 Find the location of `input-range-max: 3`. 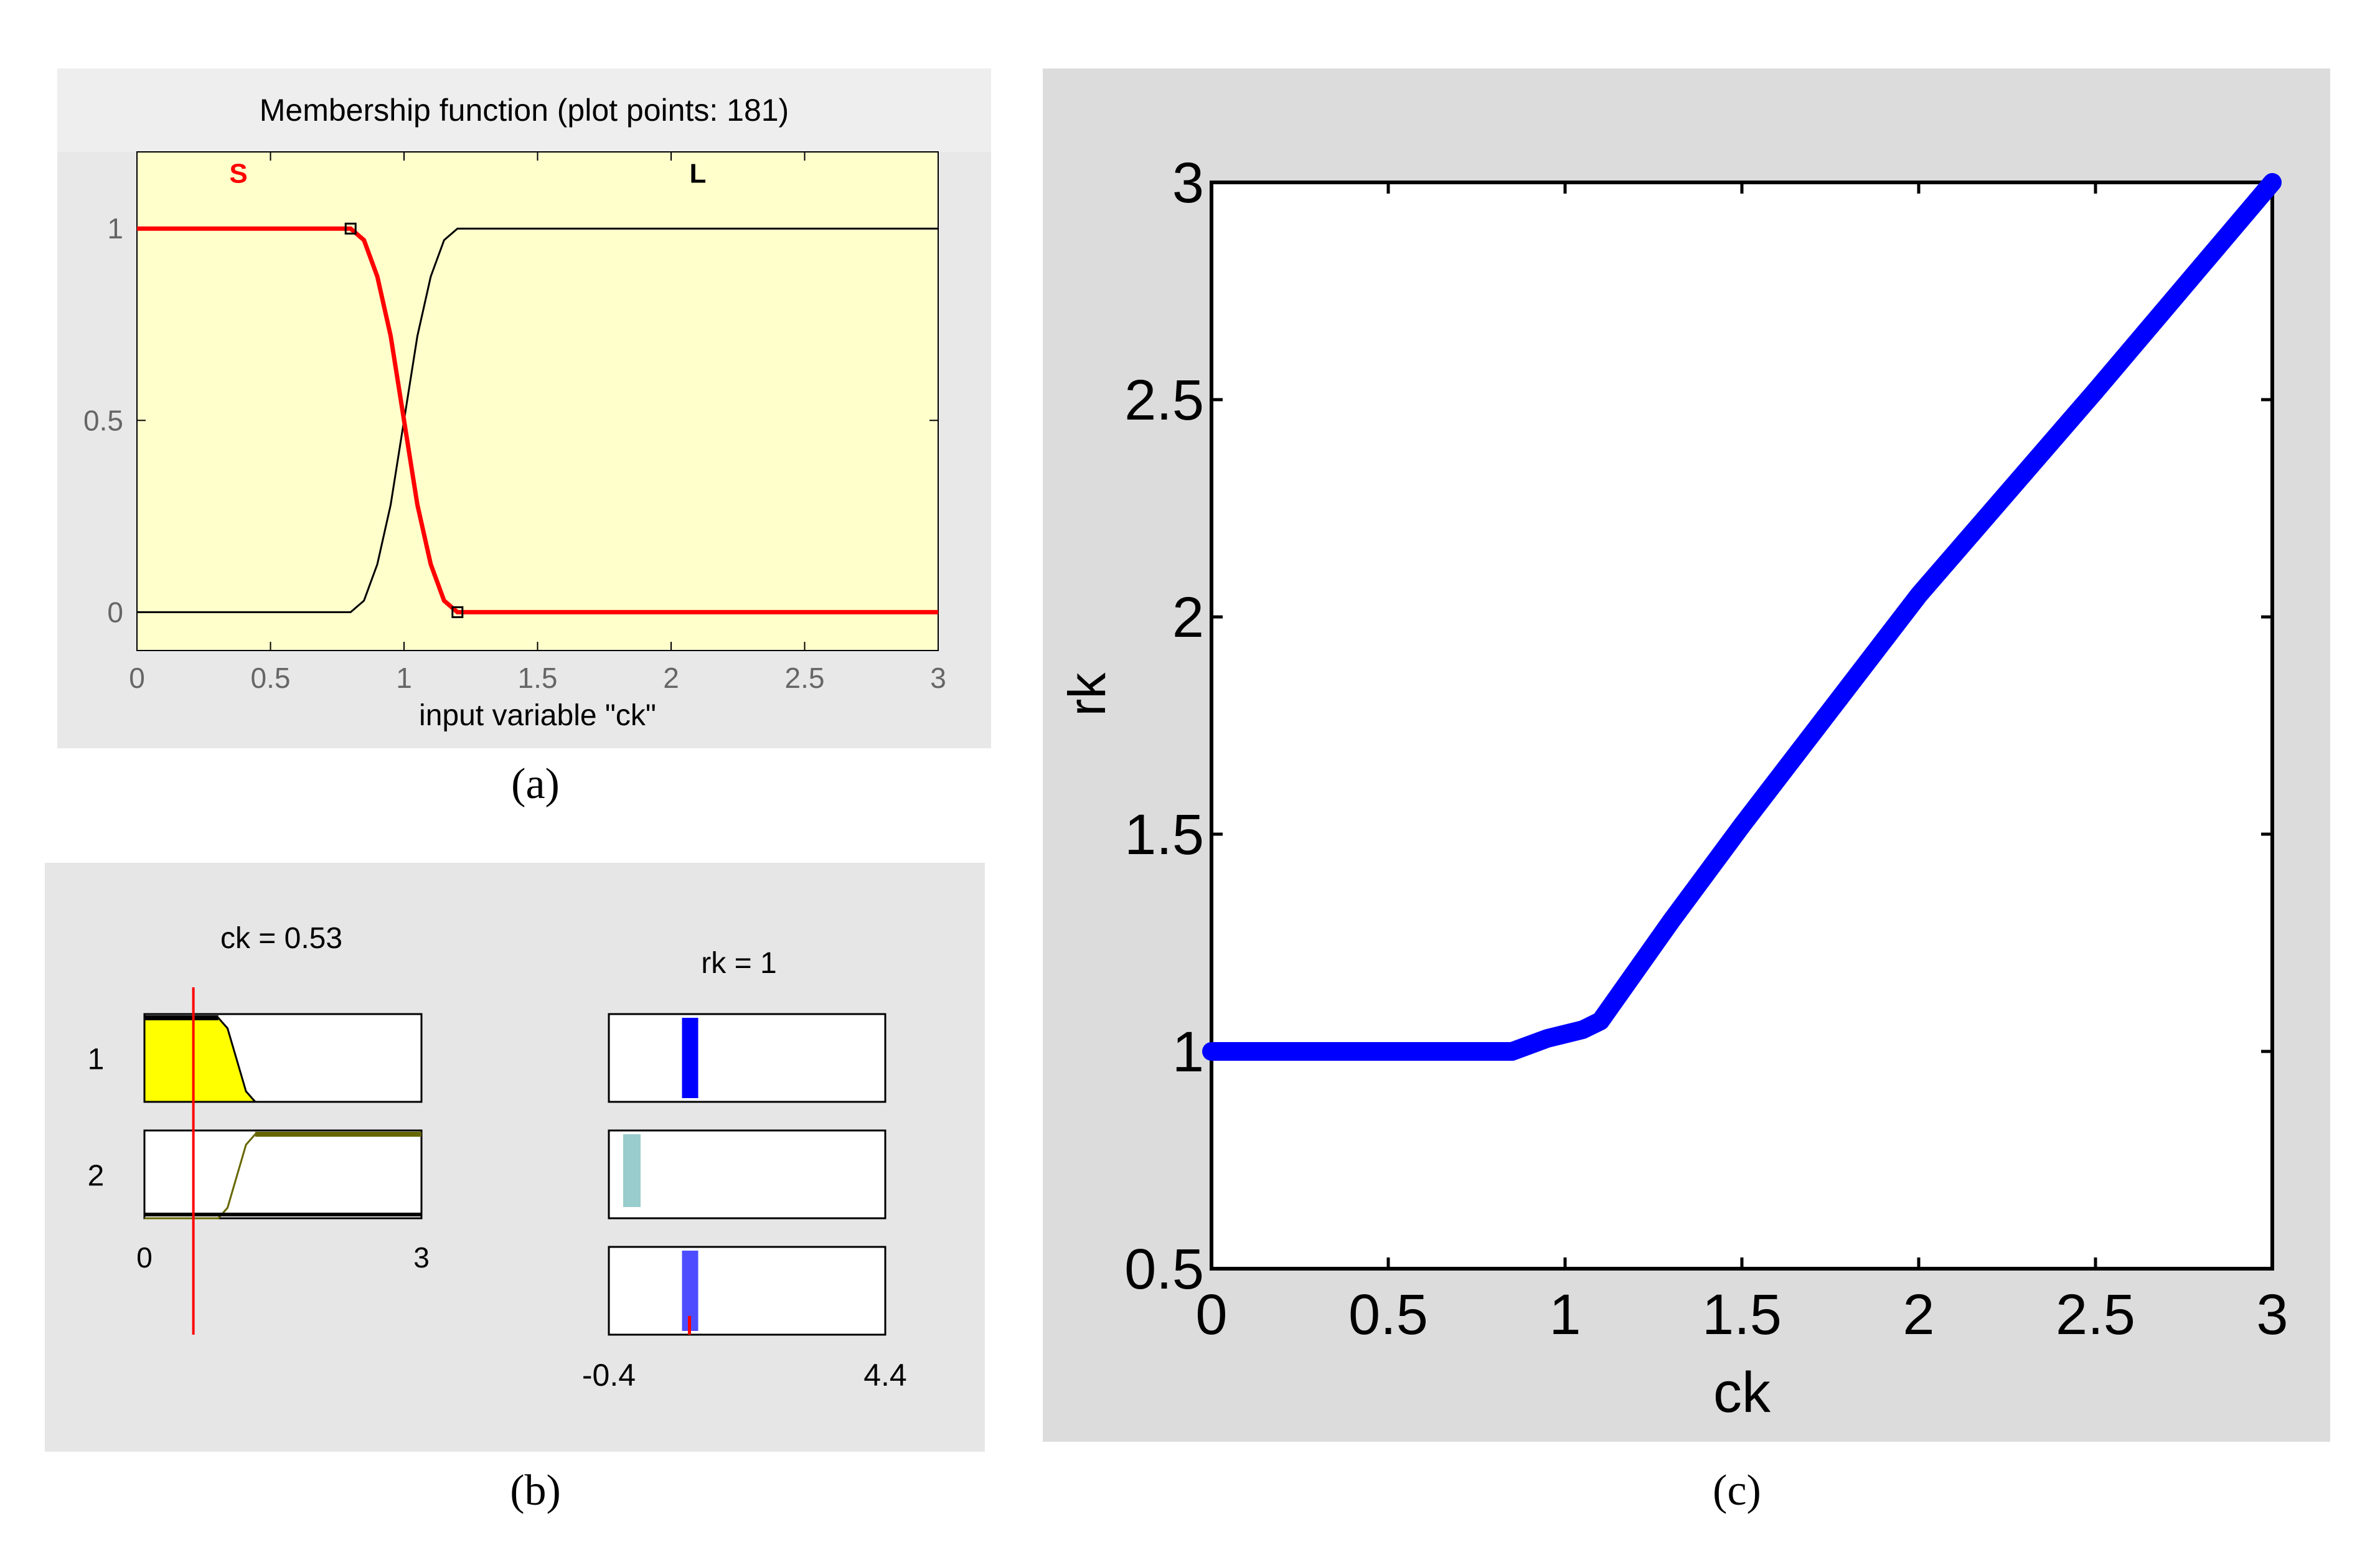

input-range-max: 3 is located at coordinates (421, 1257).